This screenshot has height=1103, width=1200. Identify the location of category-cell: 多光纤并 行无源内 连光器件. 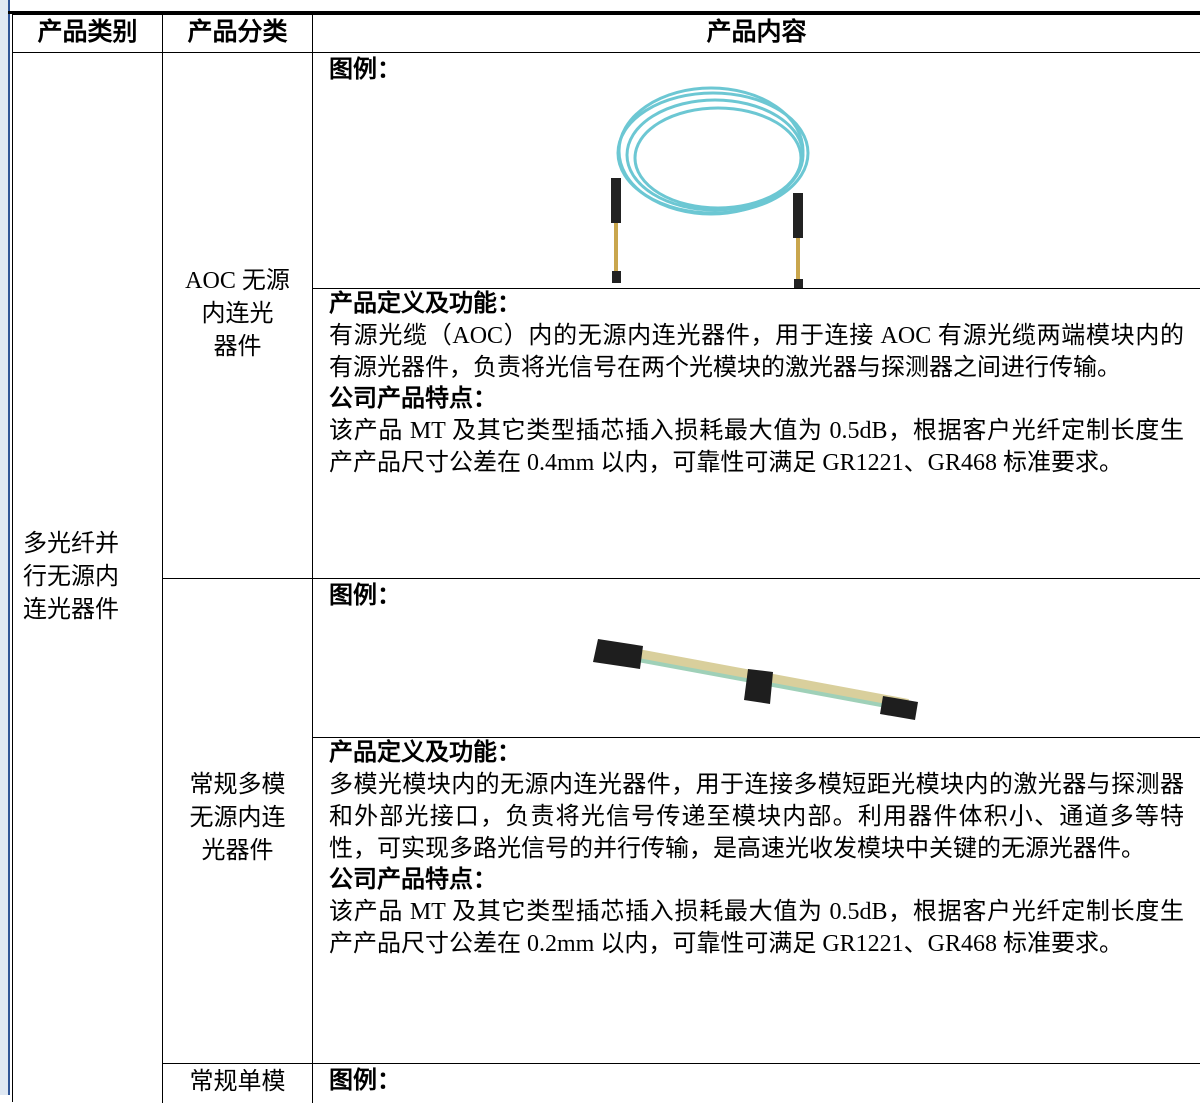
(87, 577).